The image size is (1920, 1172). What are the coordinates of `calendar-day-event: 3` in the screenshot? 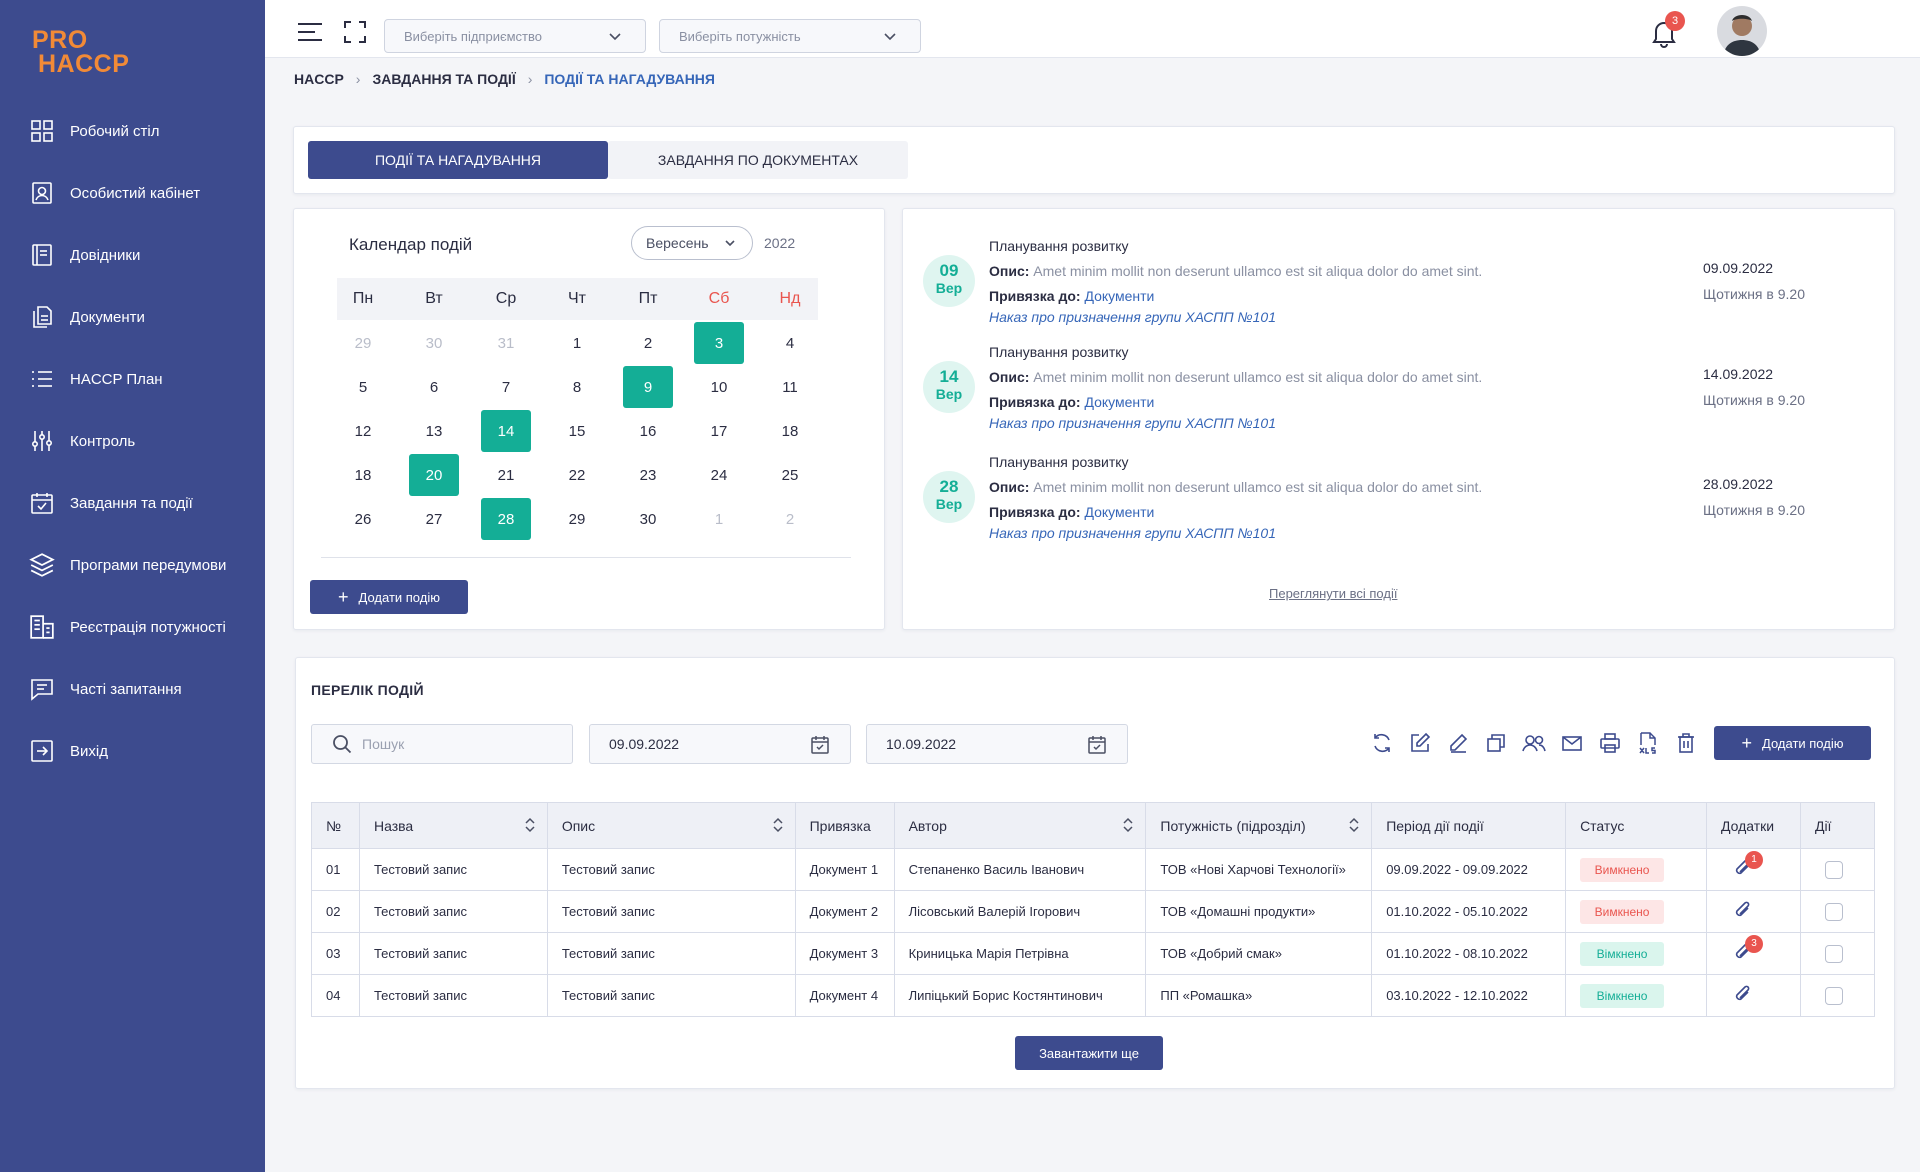 It's located at (719, 343).